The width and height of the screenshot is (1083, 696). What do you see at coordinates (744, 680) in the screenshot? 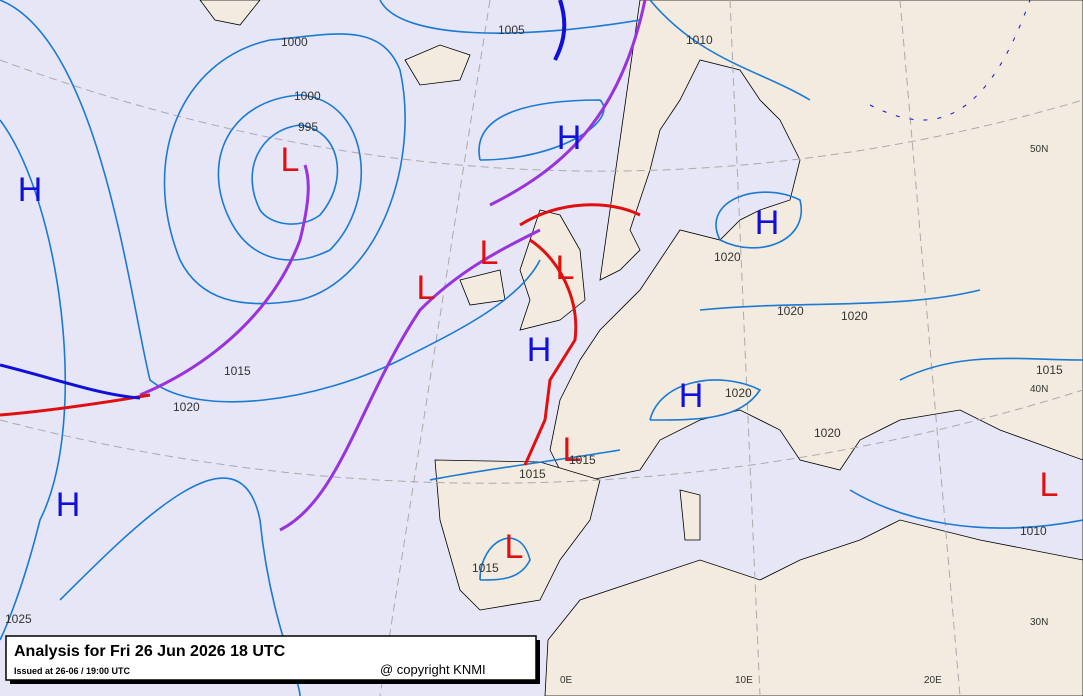
I see `lon-label: 10E` at bounding box center [744, 680].